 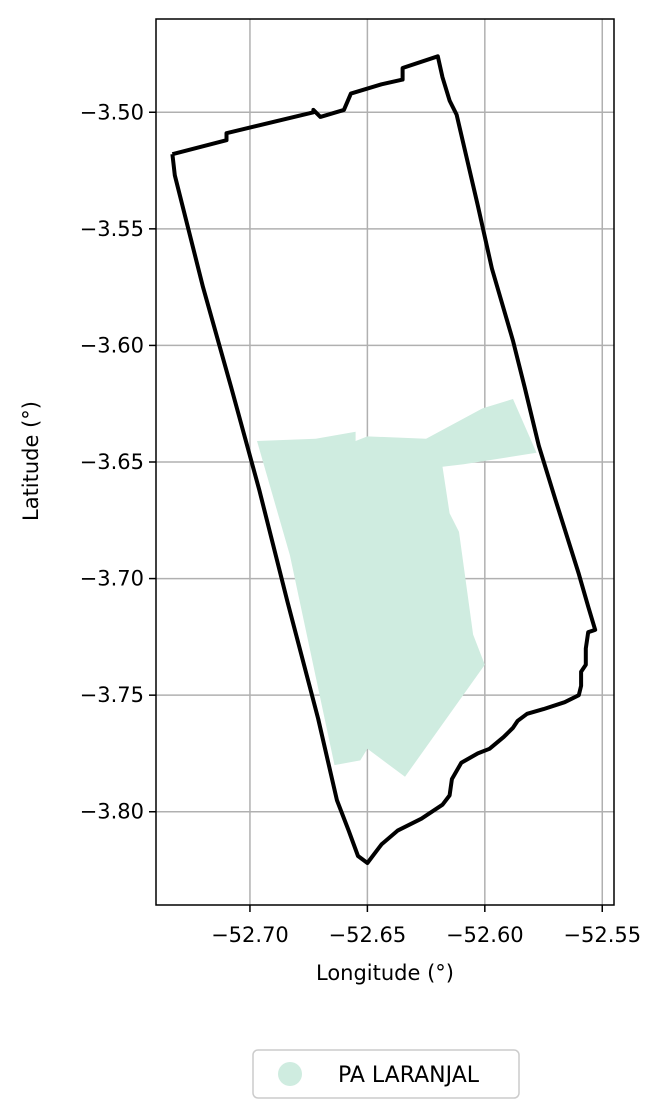 I want to click on y-ticks: −3.50 −3.55 −3.60 −3.65 −3.70 −3.75 −3.80, so click(x=118, y=462).